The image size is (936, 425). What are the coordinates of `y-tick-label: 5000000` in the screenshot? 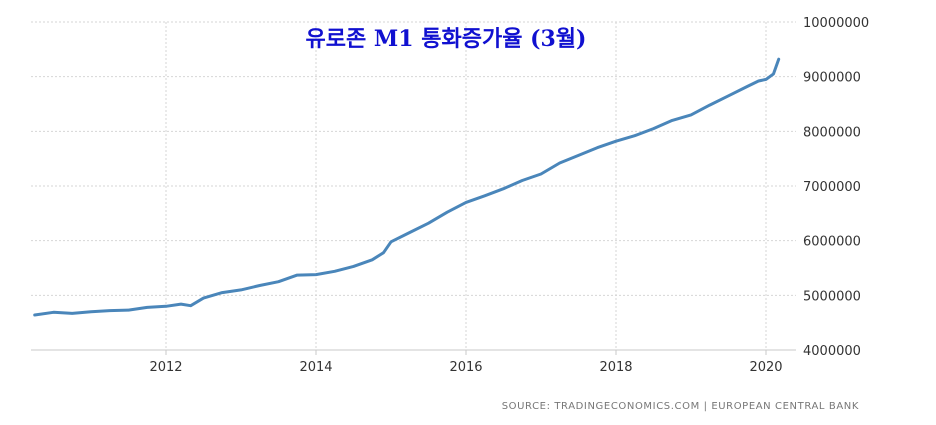 It's located at (832, 296).